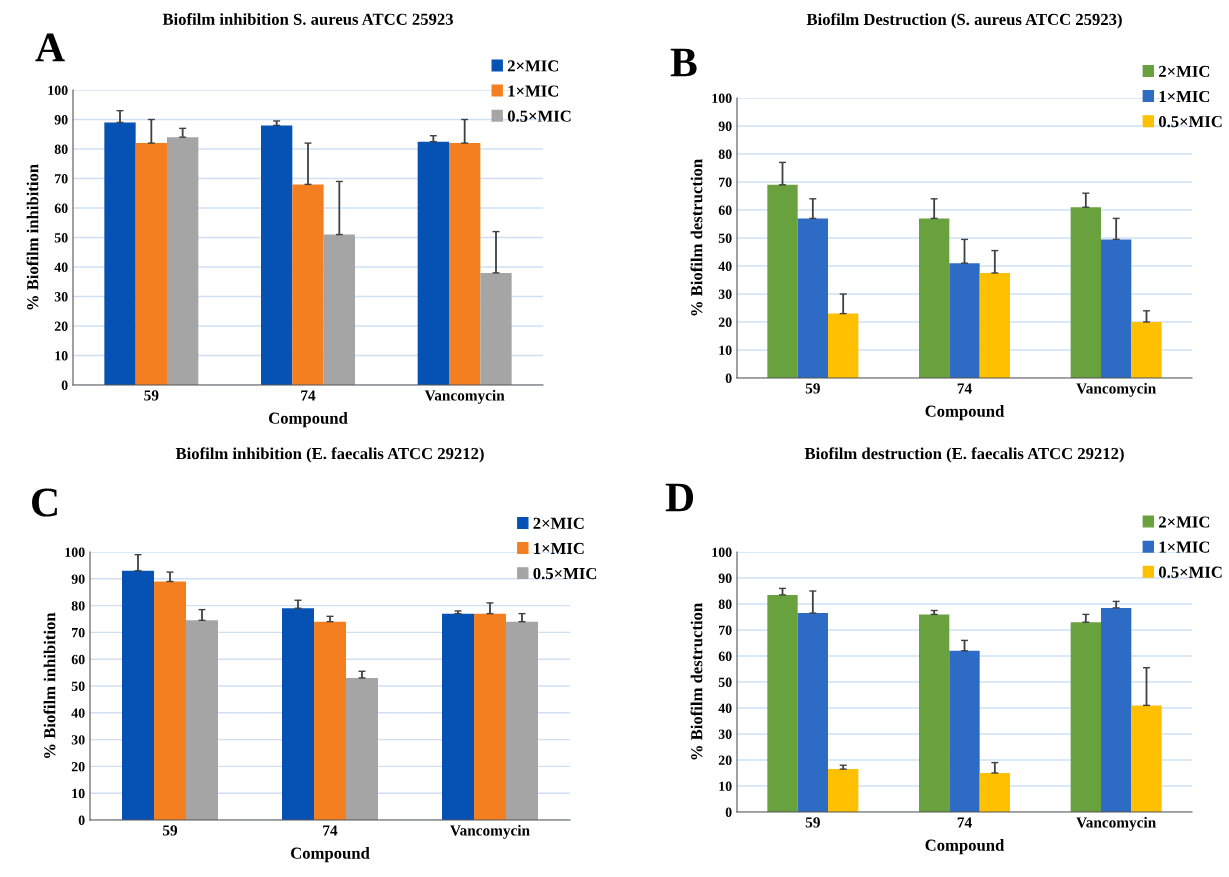 The width and height of the screenshot is (1229, 877). Describe the element at coordinates (329, 455) in the screenshot. I see `chart-title: Biofilm inhibition (E. faecalis ATCC 29212)` at that location.